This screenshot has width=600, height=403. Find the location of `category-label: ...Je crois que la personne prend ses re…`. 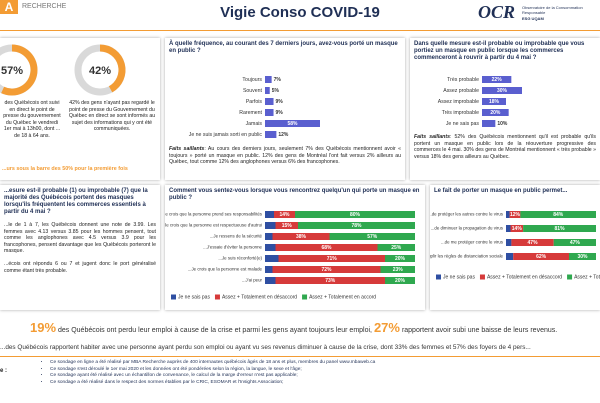

category-label: ...Je crois que la personne prend ses re… is located at coordinates (214, 214).